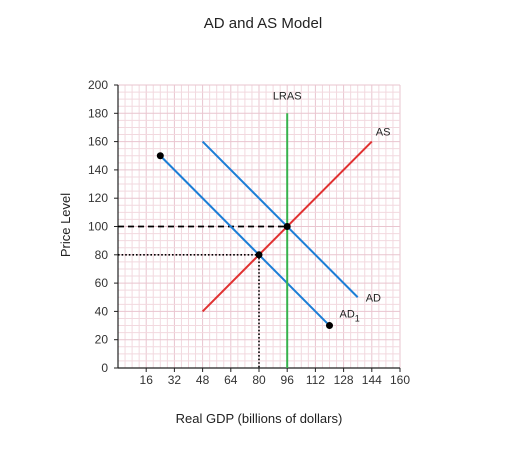  I want to click on y-tick-label: 120, so click(98, 198).